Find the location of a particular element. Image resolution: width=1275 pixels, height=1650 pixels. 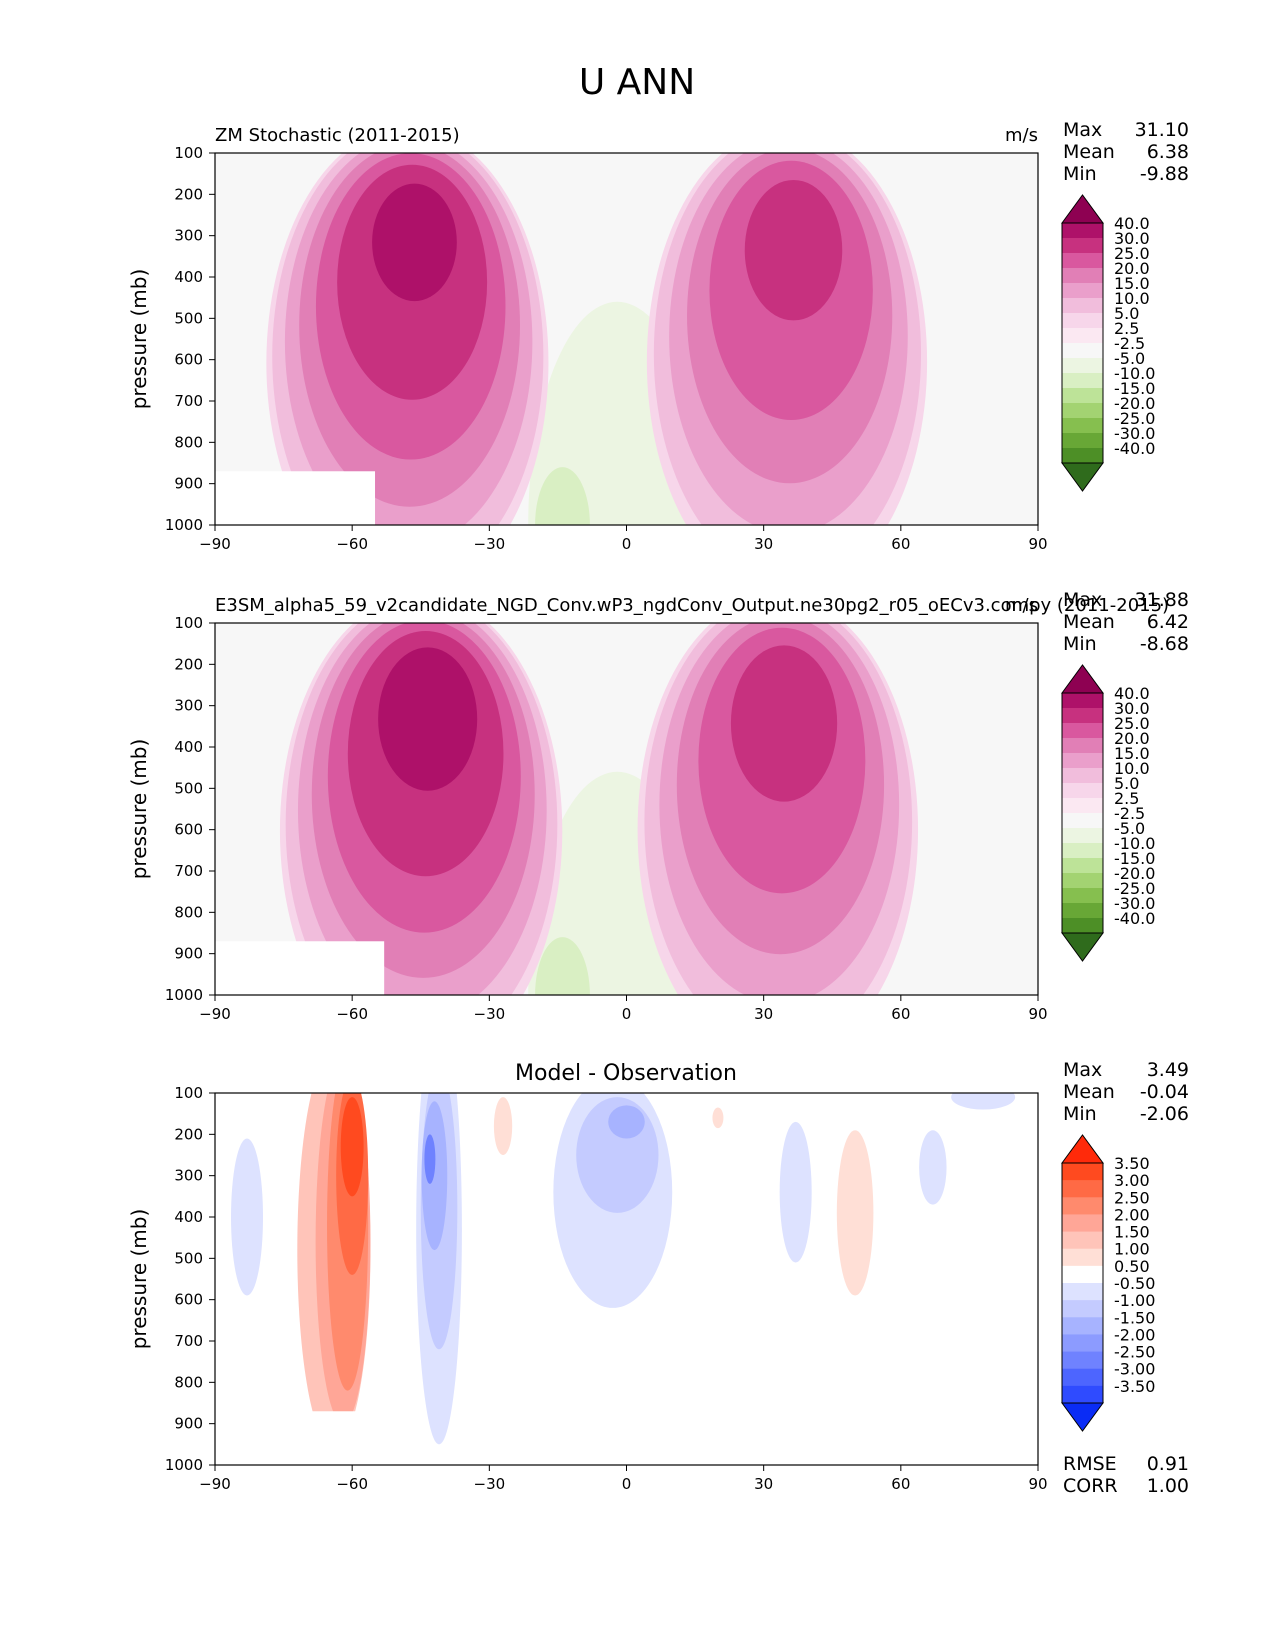

colorbar-label: -5.0 is located at coordinates (1129, 828).